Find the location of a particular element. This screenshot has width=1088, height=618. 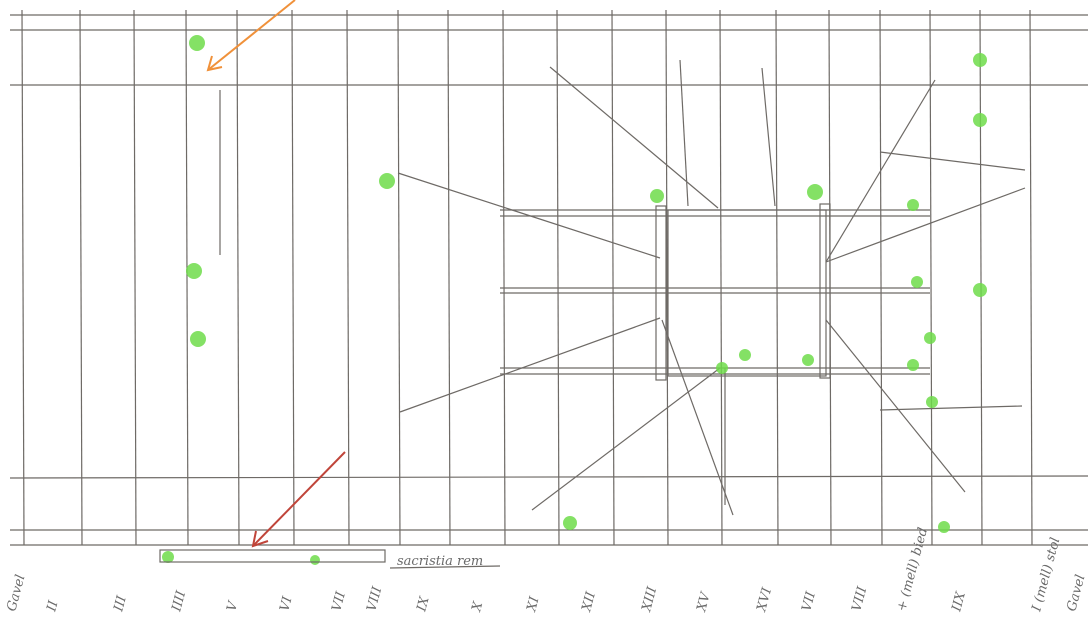

column-label: XVI is located at coordinates (764, 599).